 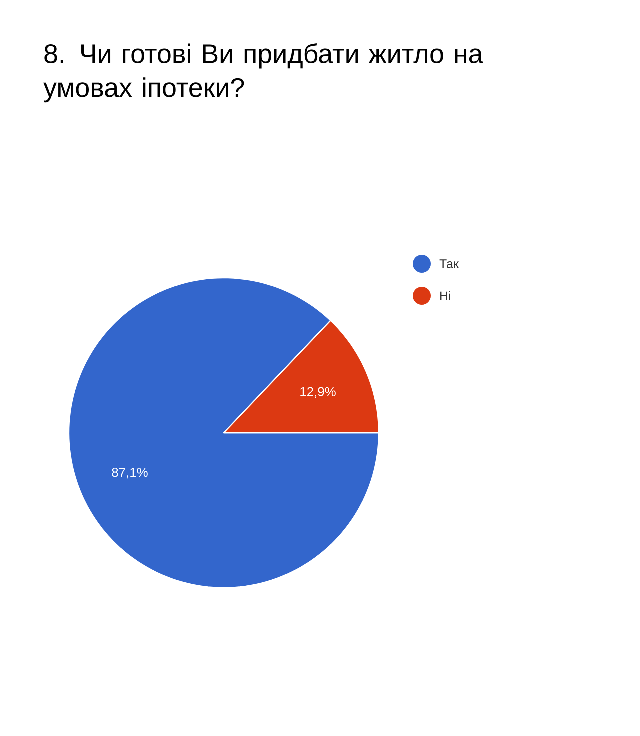 I want to click on data-label: 87,1%, so click(x=130, y=473).